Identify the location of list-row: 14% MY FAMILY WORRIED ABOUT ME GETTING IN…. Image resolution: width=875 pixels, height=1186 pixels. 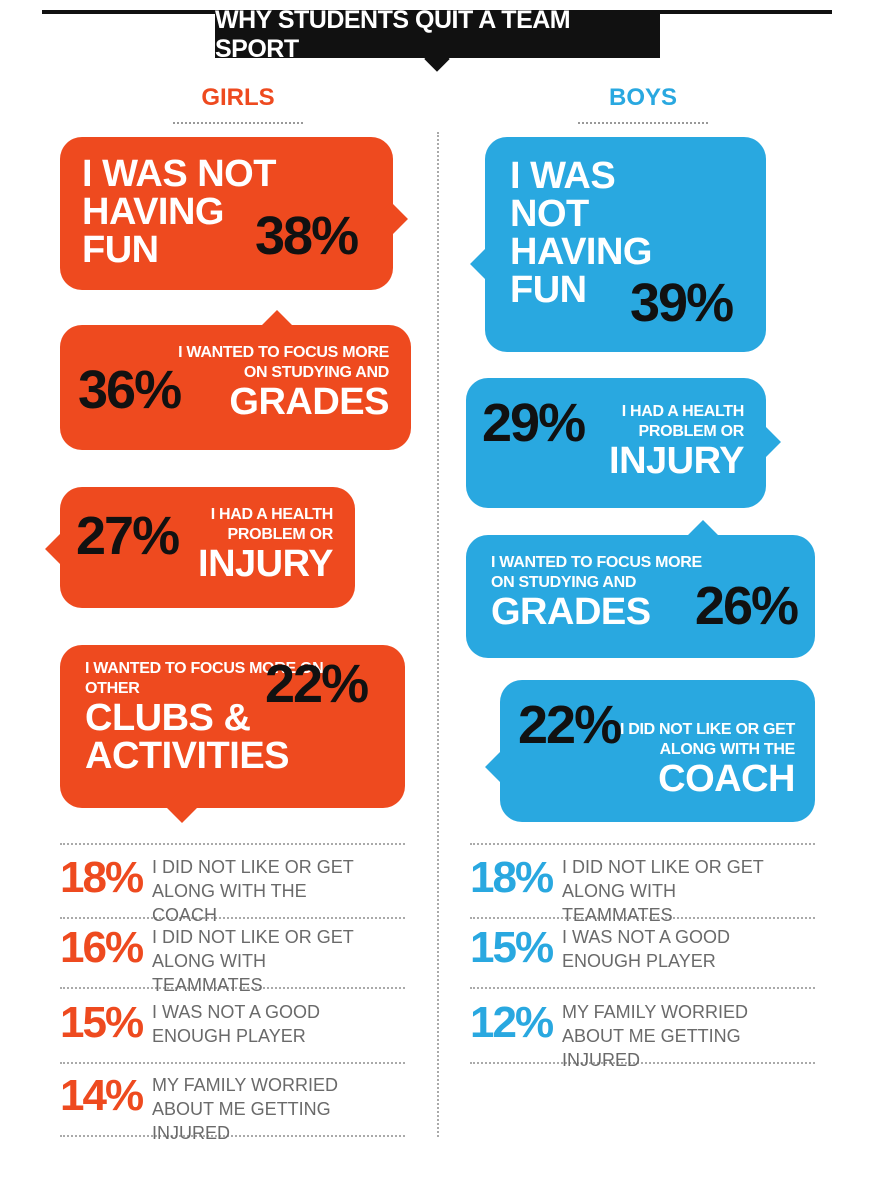
(232, 1103).